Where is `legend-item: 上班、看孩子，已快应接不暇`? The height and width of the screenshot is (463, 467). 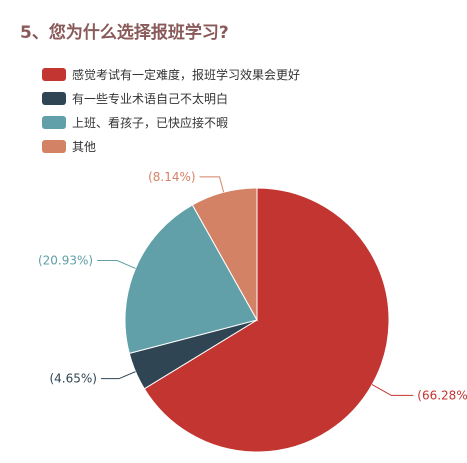 legend-item: 上班、看孩子，已快应接不暇 is located at coordinates (171, 122).